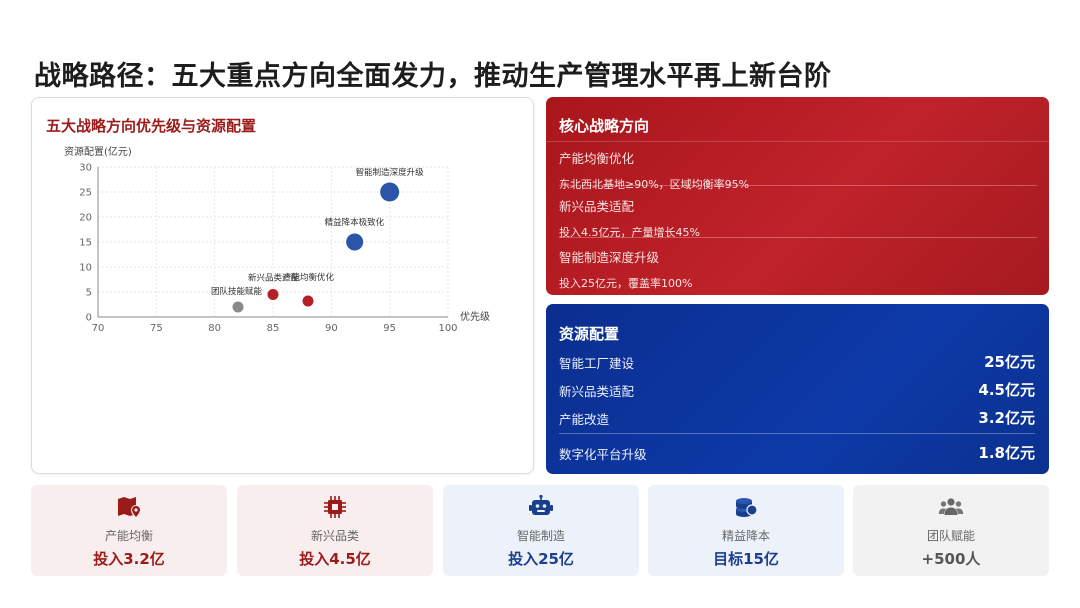  Describe the element at coordinates (334, 536) in the screenshot. I see `stat-card-label: 新兴品类` at that location.